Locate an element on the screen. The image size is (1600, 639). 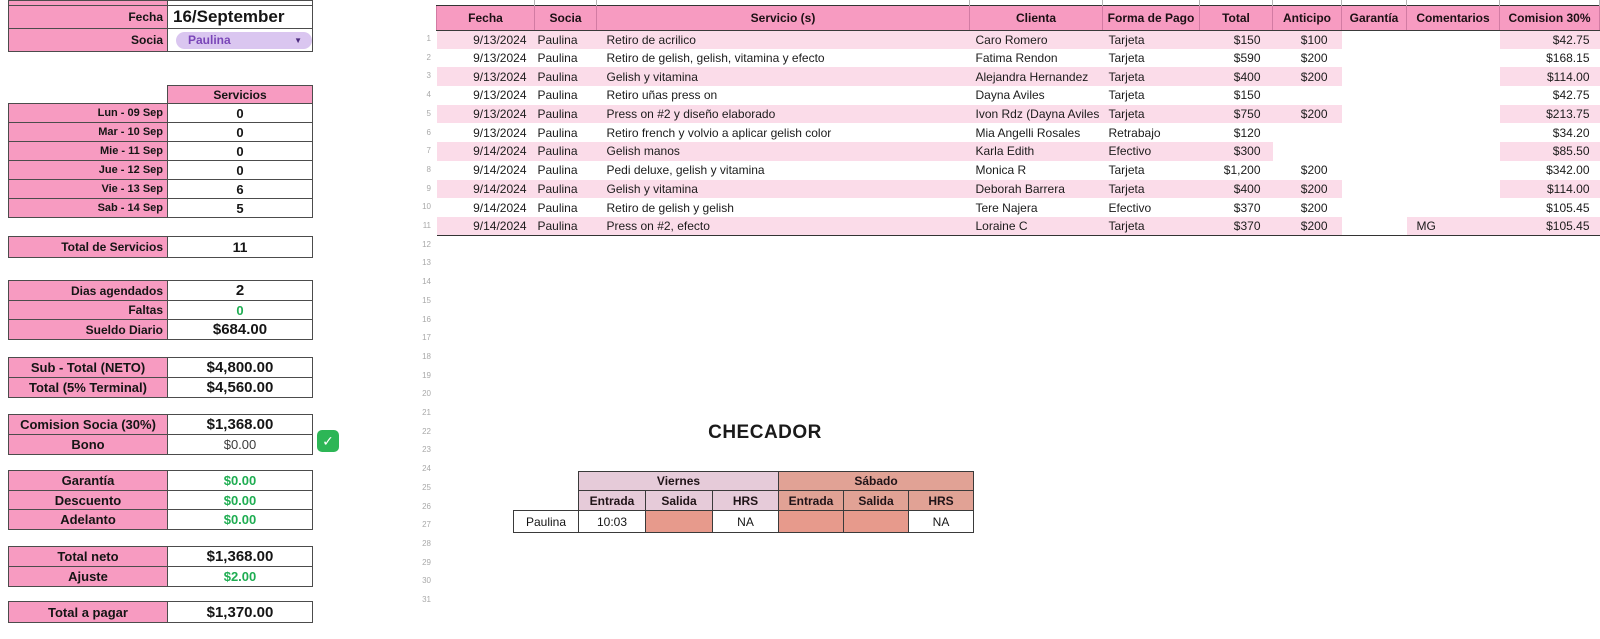
day-value-cell: 6 is located at coordinates (240, 189).